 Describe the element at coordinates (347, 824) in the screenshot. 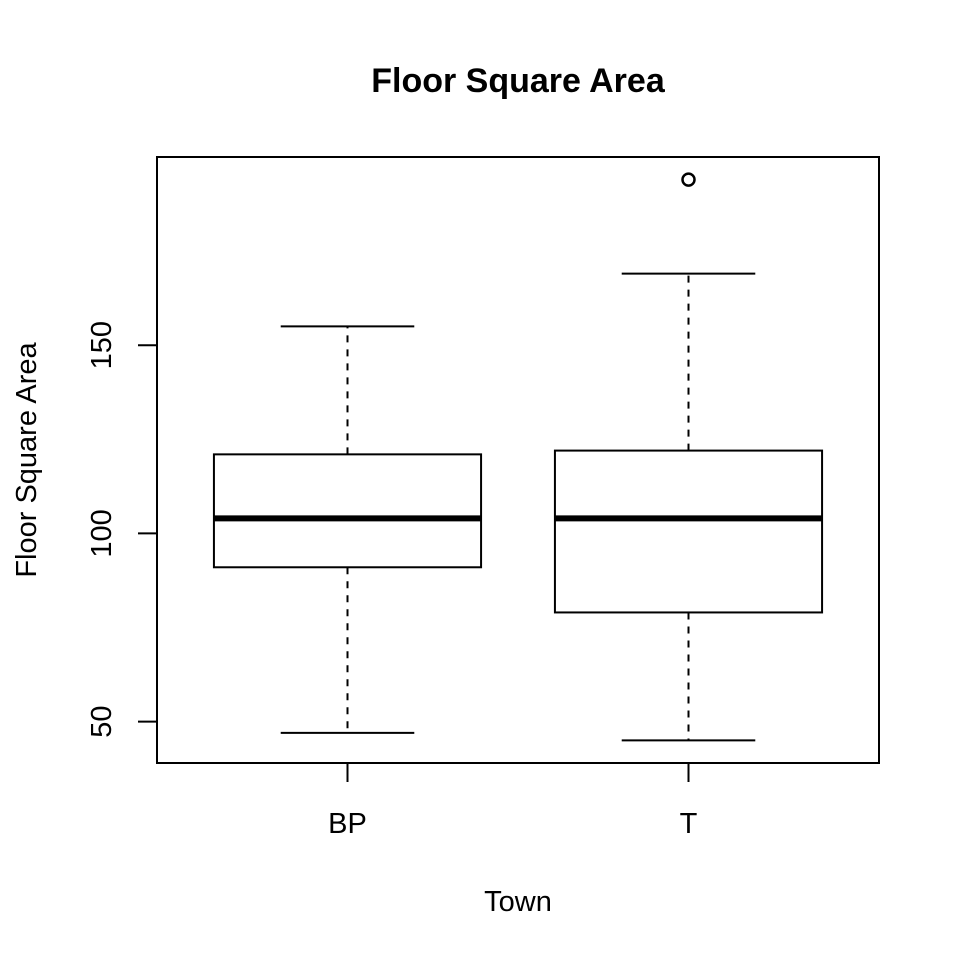

I see `x-tick-label: BP` at that location.